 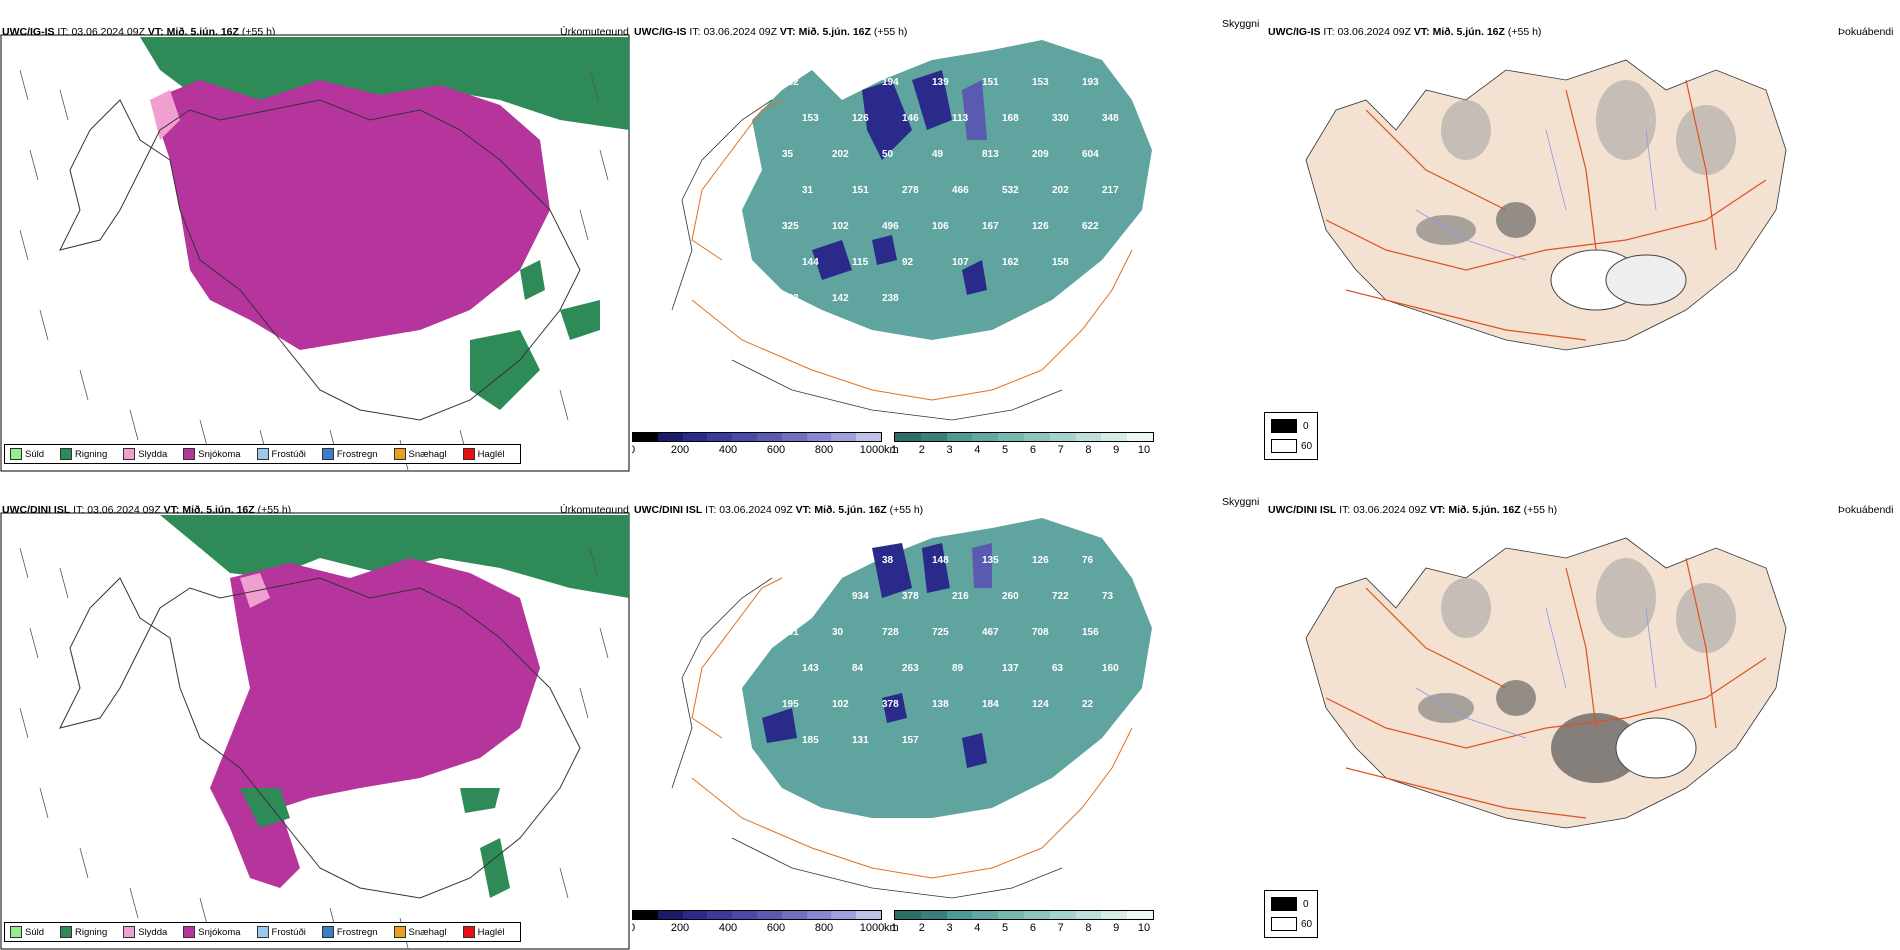 I want to click on visibility-colorbar: 1 2 3 4 5 6 7 8 9 10 km, so click(x=1019, y=447).